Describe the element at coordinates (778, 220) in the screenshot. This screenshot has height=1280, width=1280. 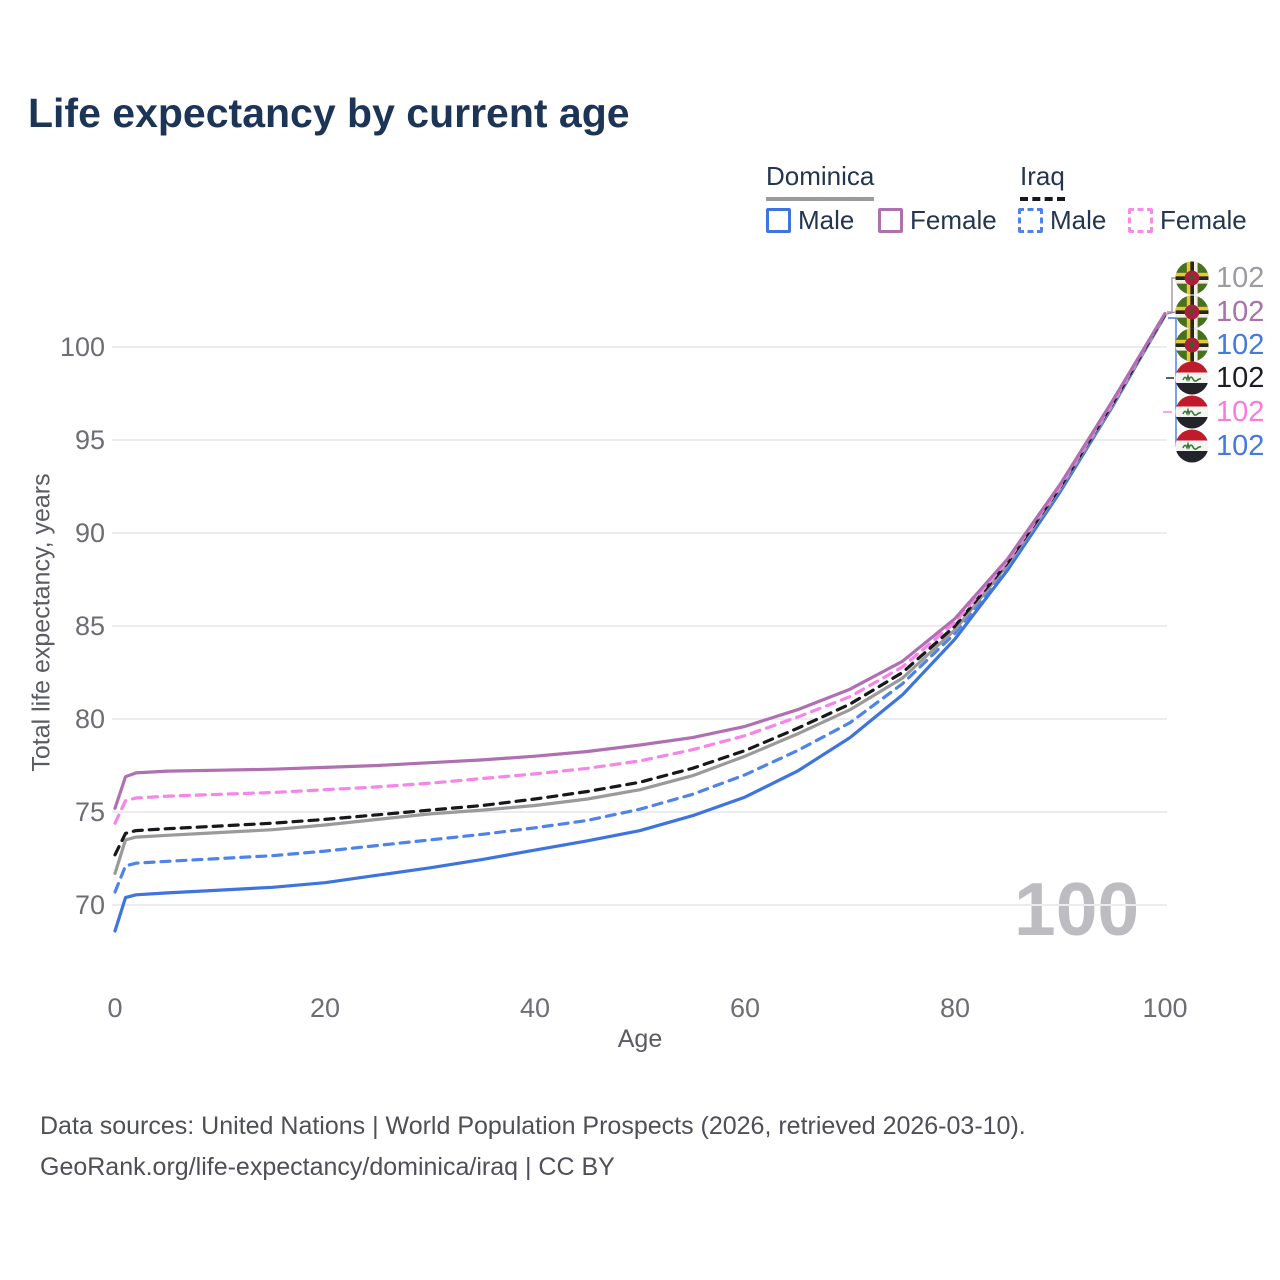
I see `dominica-male-swatch-icon` at that location.